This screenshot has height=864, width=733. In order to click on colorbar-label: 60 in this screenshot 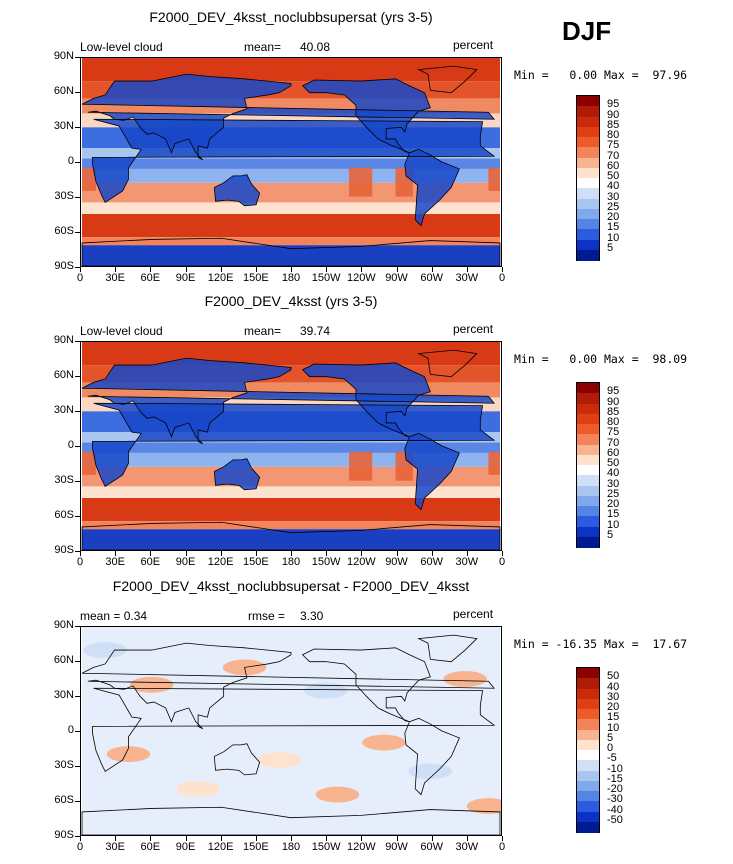, I will do `click(613, 452)`.